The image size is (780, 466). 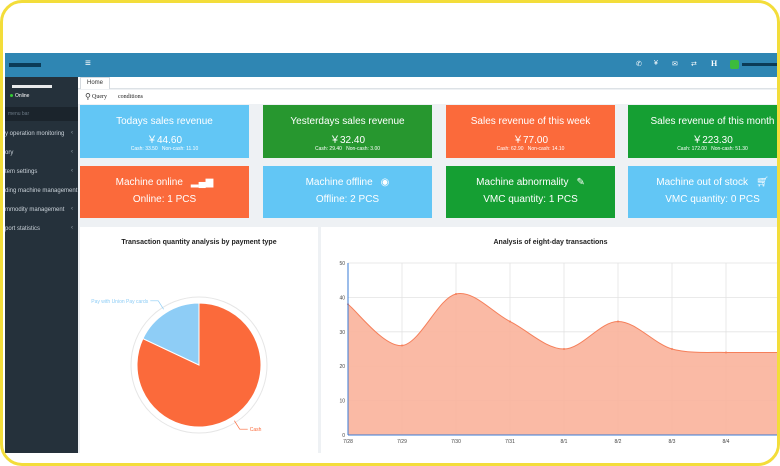 I want to click on sidebar-item-vending-machine-management: ding machine management, so click(x=41, y=191).